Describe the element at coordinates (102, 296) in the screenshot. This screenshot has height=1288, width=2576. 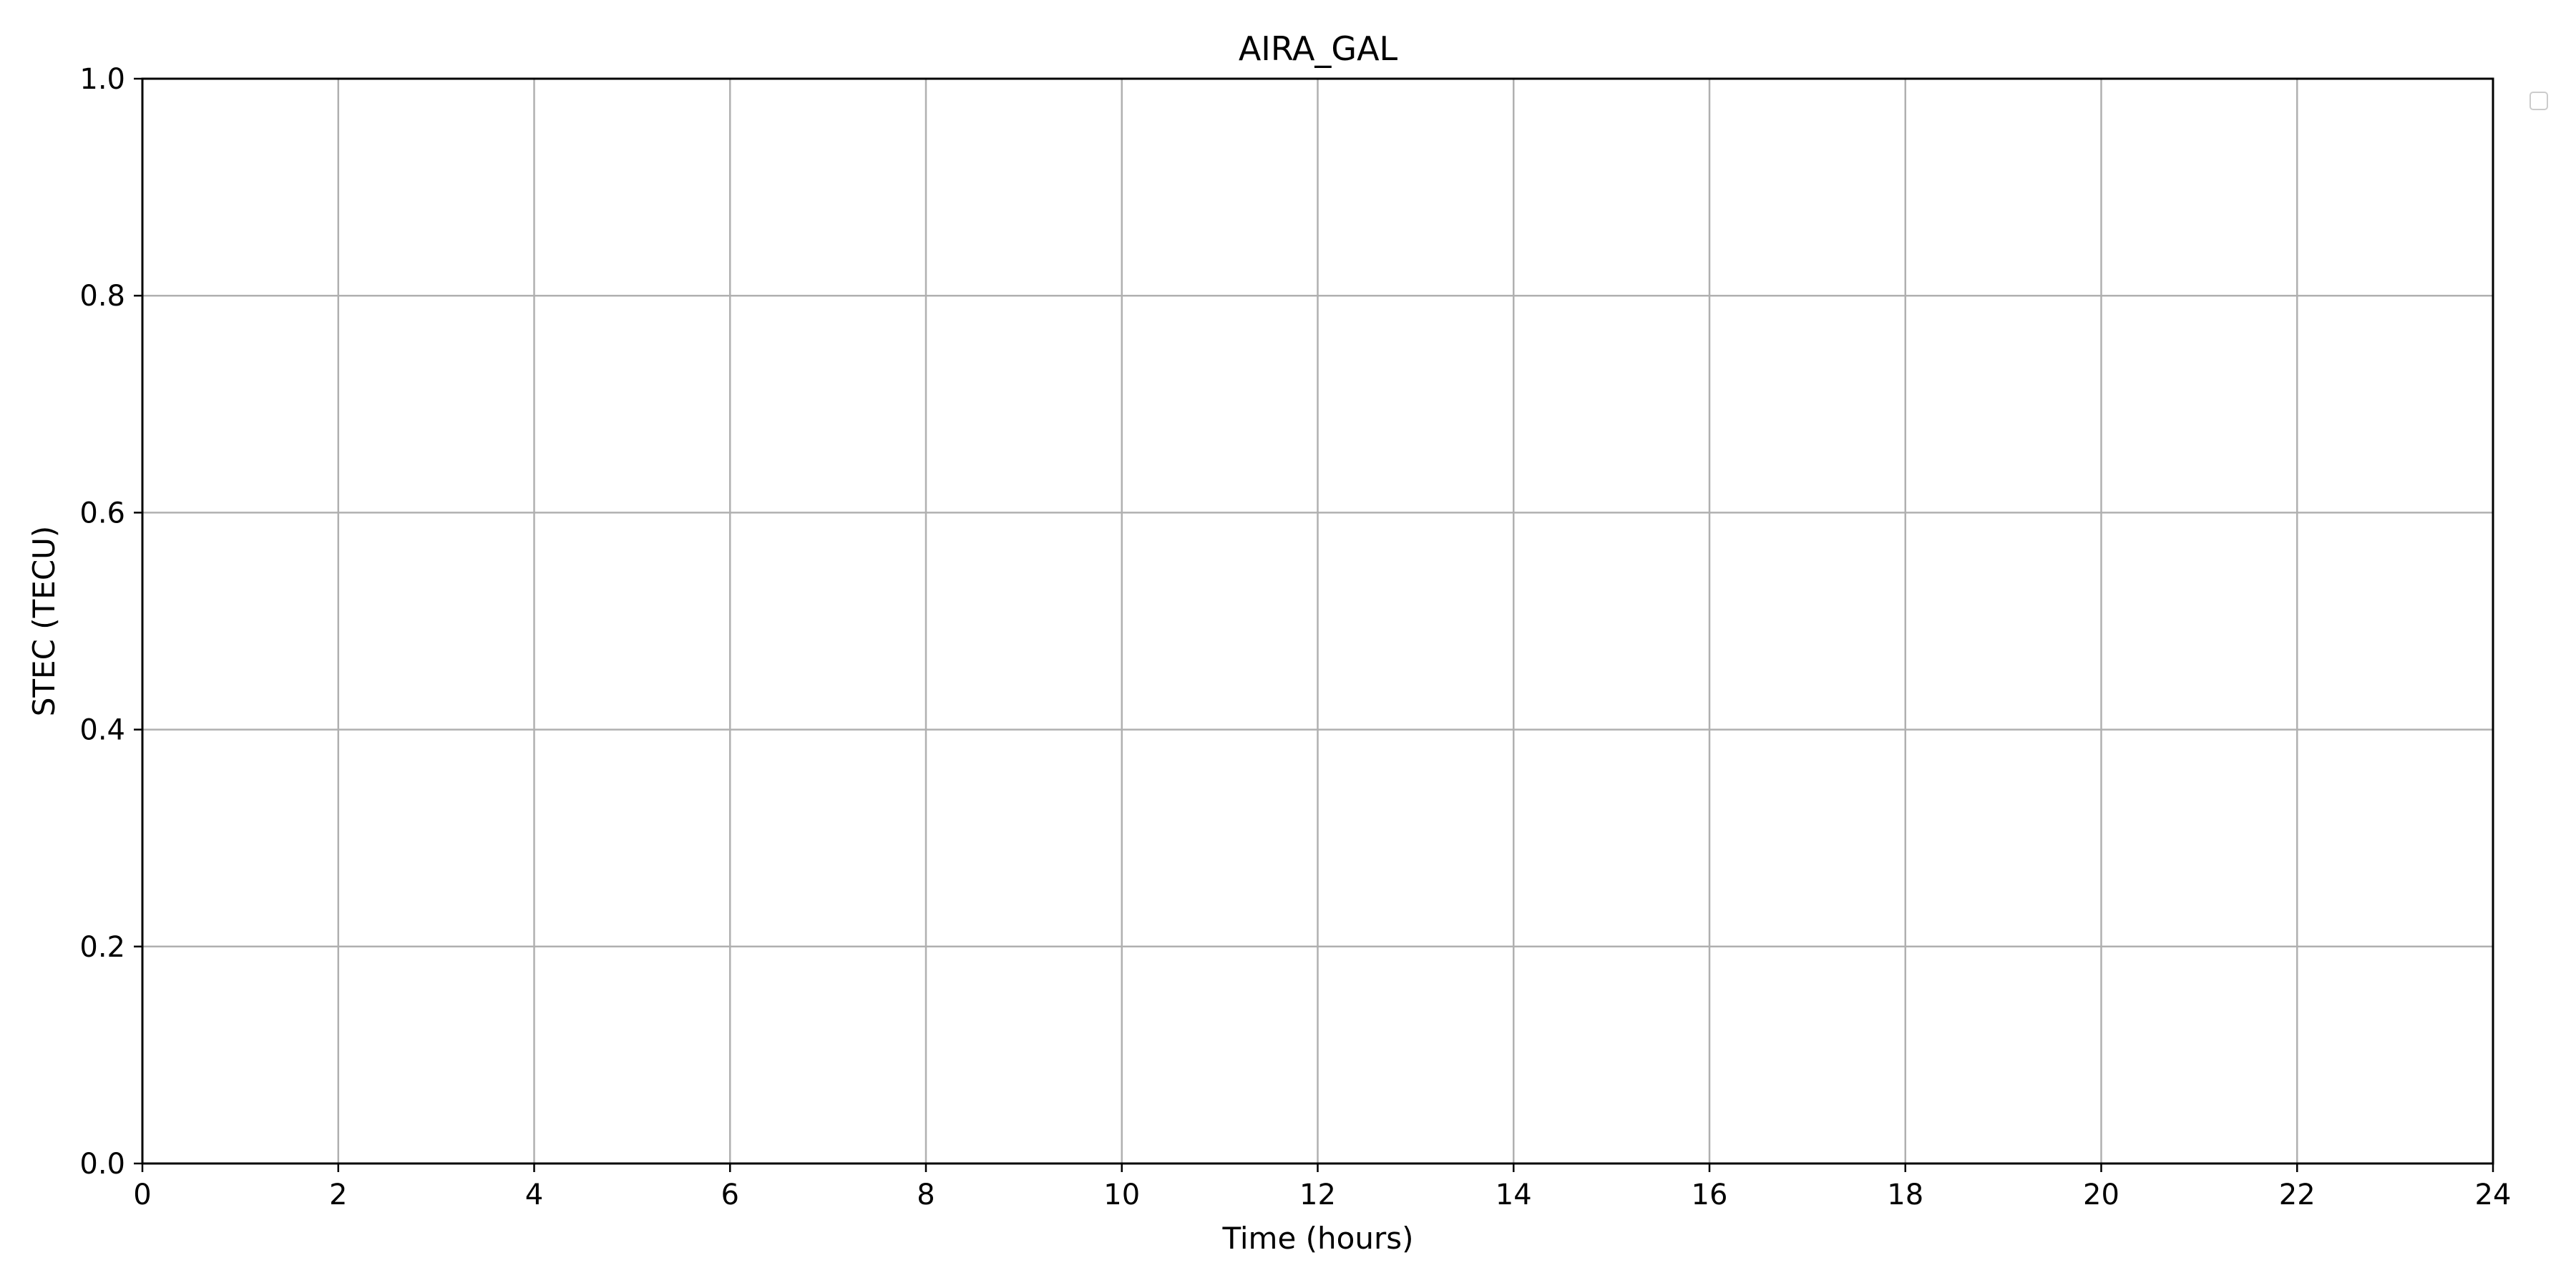
I see `y-tick-label: 0.8` at that location.